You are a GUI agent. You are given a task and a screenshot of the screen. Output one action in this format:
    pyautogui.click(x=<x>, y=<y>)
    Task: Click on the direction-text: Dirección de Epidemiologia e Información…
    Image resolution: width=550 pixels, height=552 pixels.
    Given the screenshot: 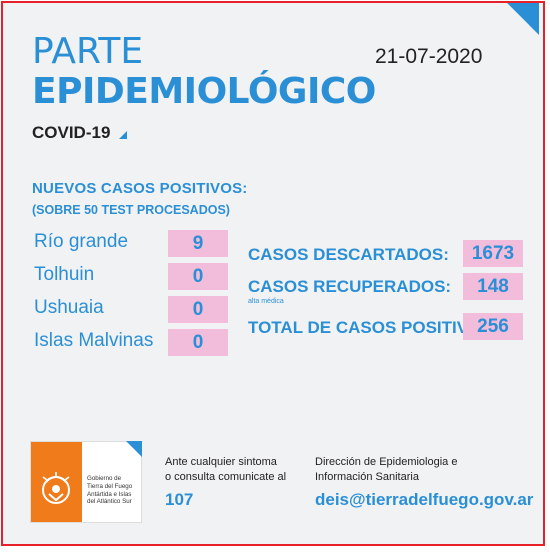 What is the action you would take?
    pyautogui.click(x=386, y=470)
    